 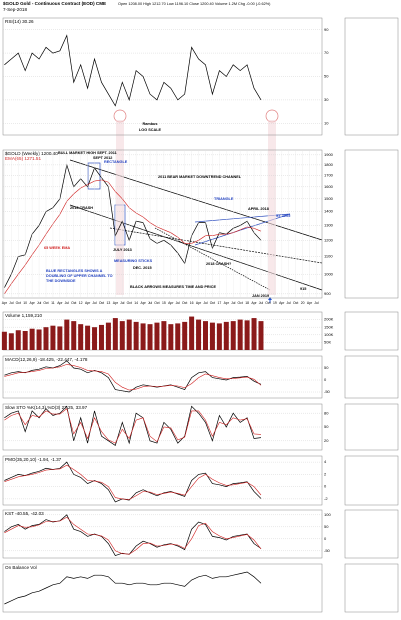 I want to click on y-tick-label: 1400, so click(x=329, y=211).